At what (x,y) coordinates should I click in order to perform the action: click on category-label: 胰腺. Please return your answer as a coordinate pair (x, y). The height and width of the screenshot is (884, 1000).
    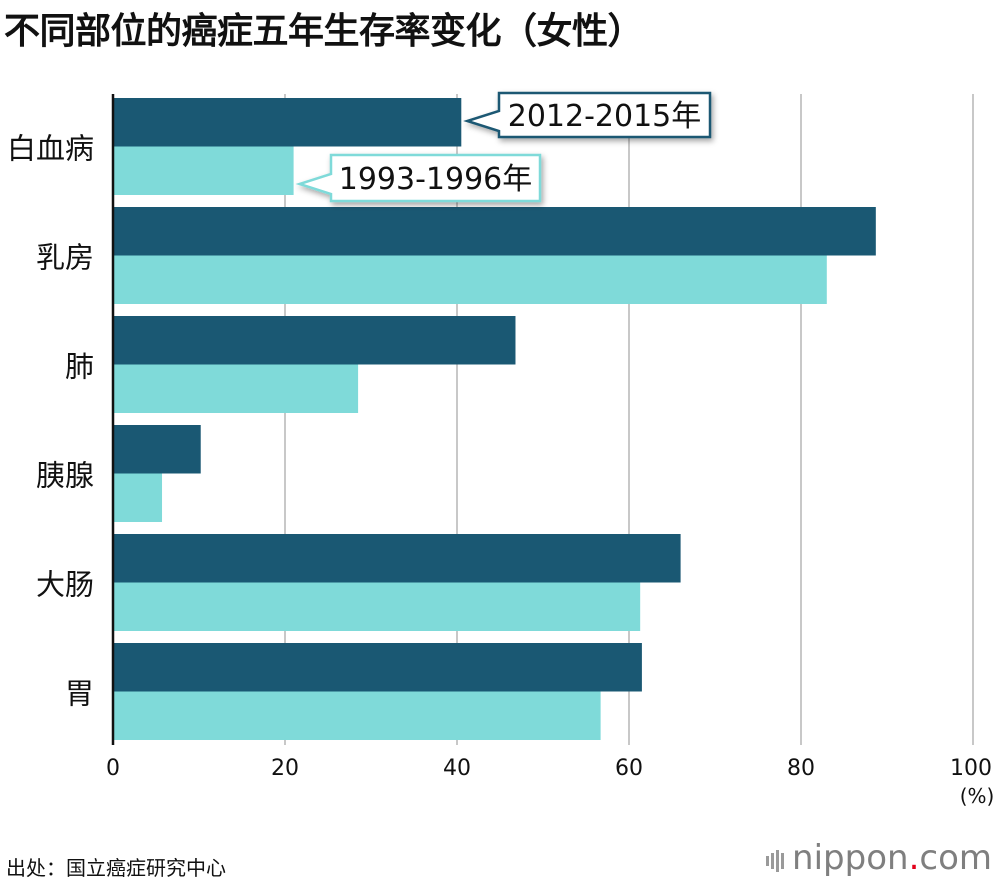
    Looking at the image, I should click on (65, 476).